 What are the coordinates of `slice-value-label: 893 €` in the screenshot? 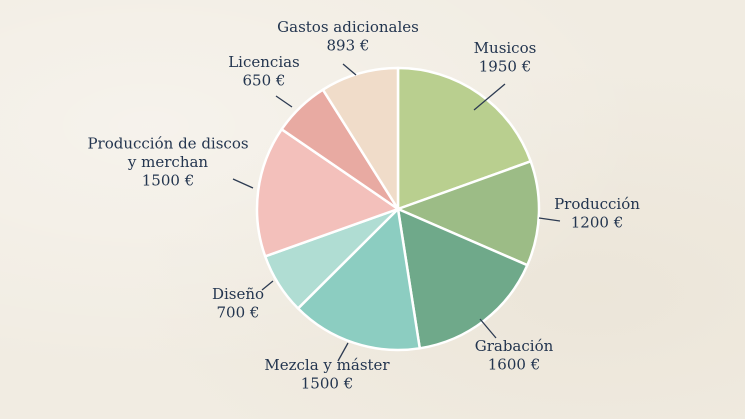 It's located at (348, 45).